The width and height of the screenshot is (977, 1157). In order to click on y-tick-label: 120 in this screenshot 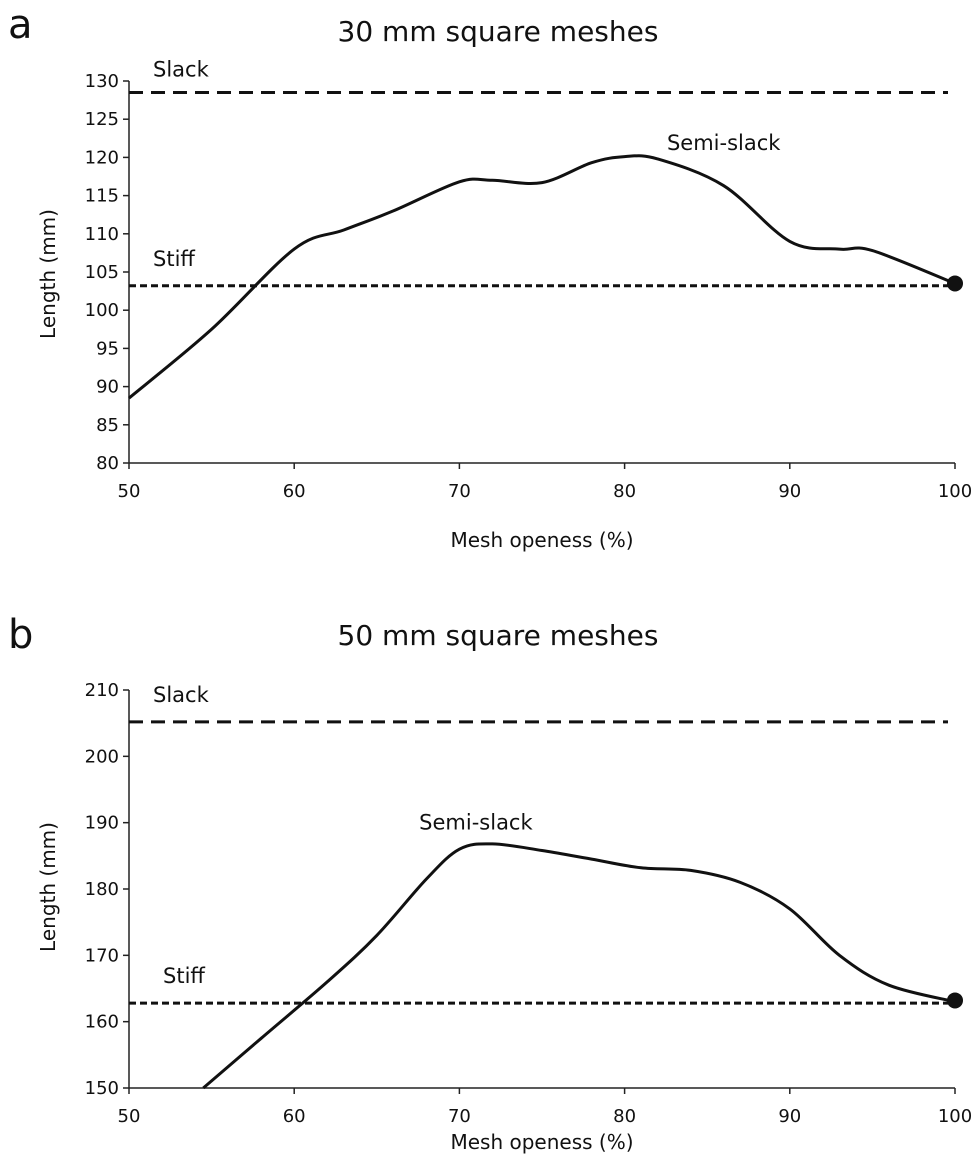, I will do `click(102, 157)`.